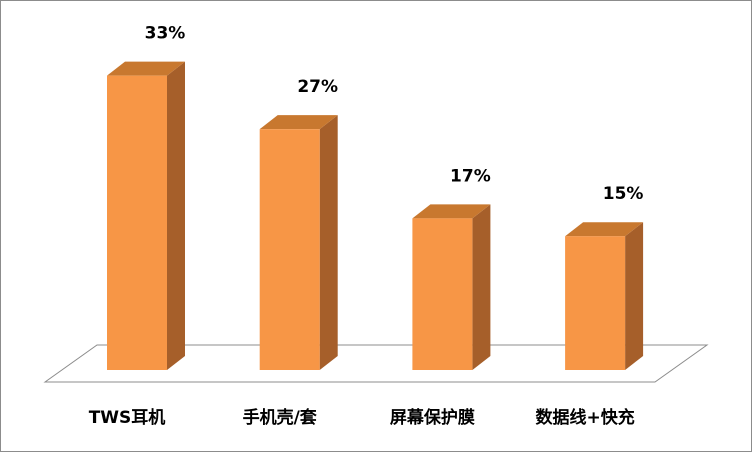 This screenshot has height=452, width=752. Describe the element at coordinates (584, 417) in the screenshot. I see `x-tick-label: 数据线+快充` at that location.